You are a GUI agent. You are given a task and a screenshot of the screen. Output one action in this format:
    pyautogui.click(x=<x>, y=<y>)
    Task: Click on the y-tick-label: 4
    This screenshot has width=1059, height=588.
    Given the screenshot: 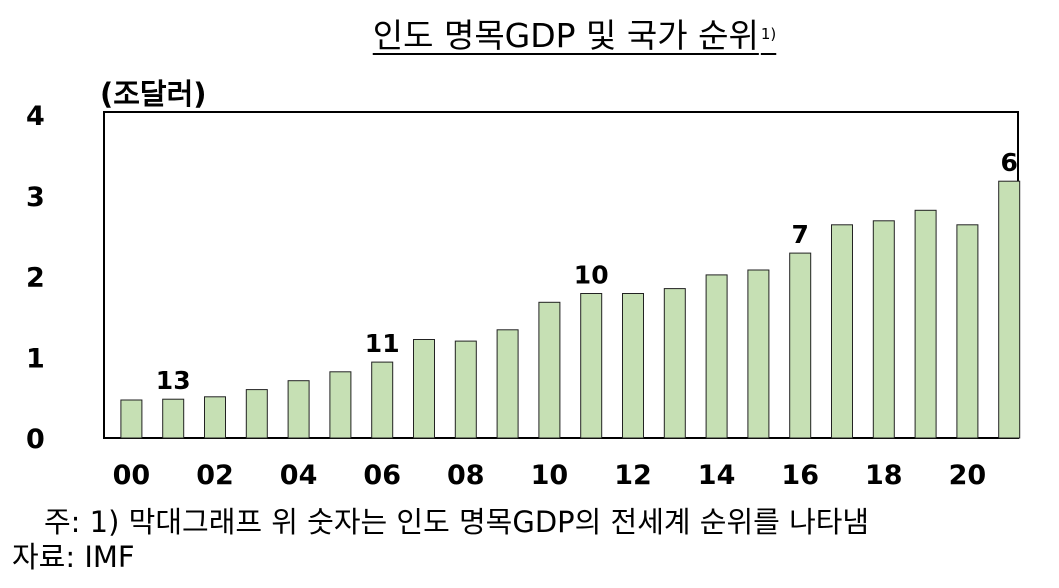 What is the action you would take?
    pyautogui.click(x=35, y=116)
    